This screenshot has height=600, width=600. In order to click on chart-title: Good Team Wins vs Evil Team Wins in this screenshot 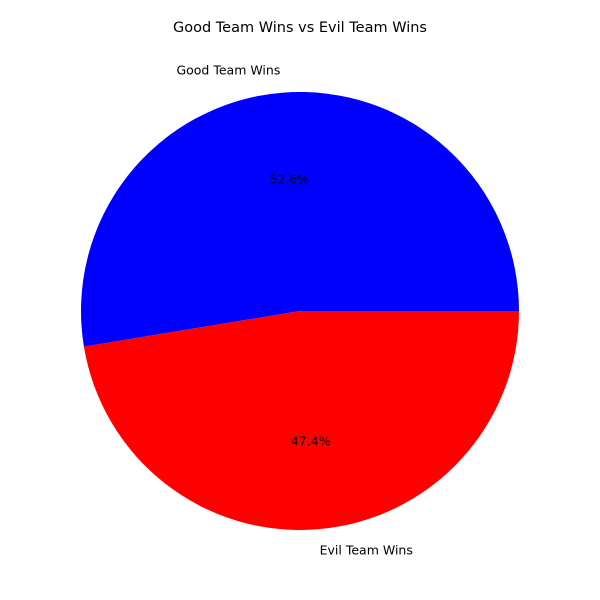, I will do `click(300, 28)`.